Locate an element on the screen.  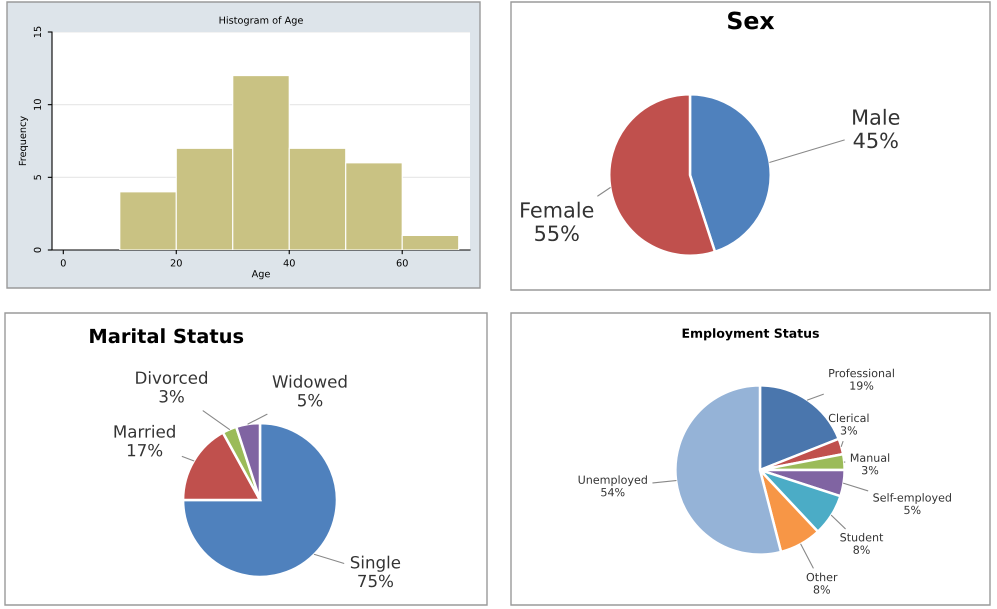
y-tick-label: 10 is located at coordinates (38, 104).